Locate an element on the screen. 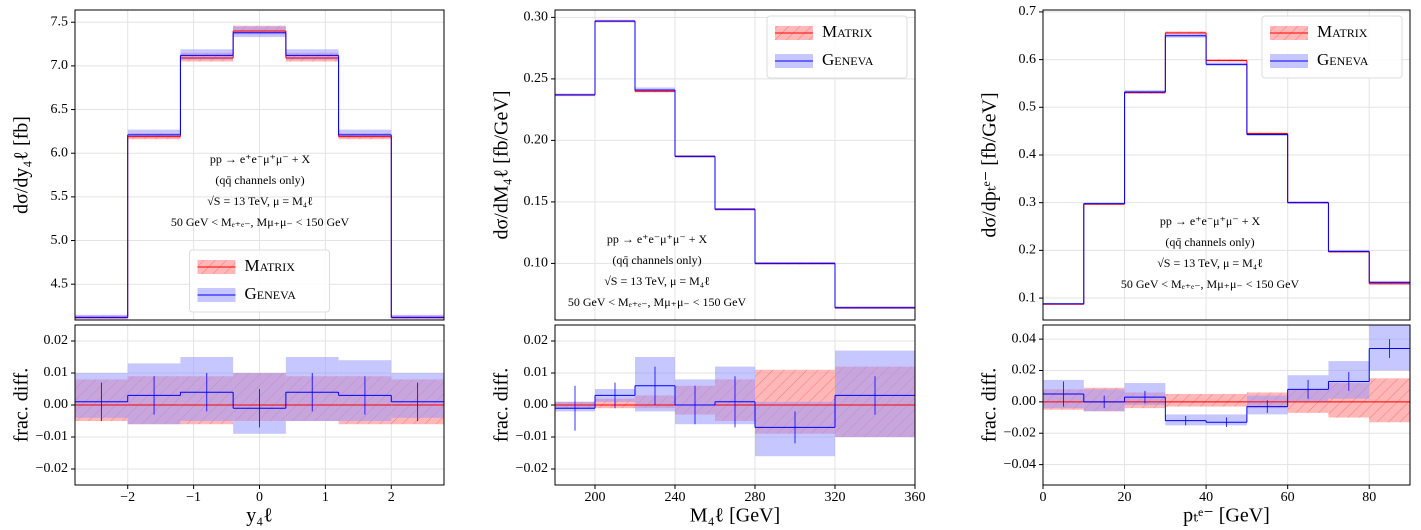 The height and width of the screenshot is (530, 1421). x-tick-label: −1 is located at coordinates (193, 497).